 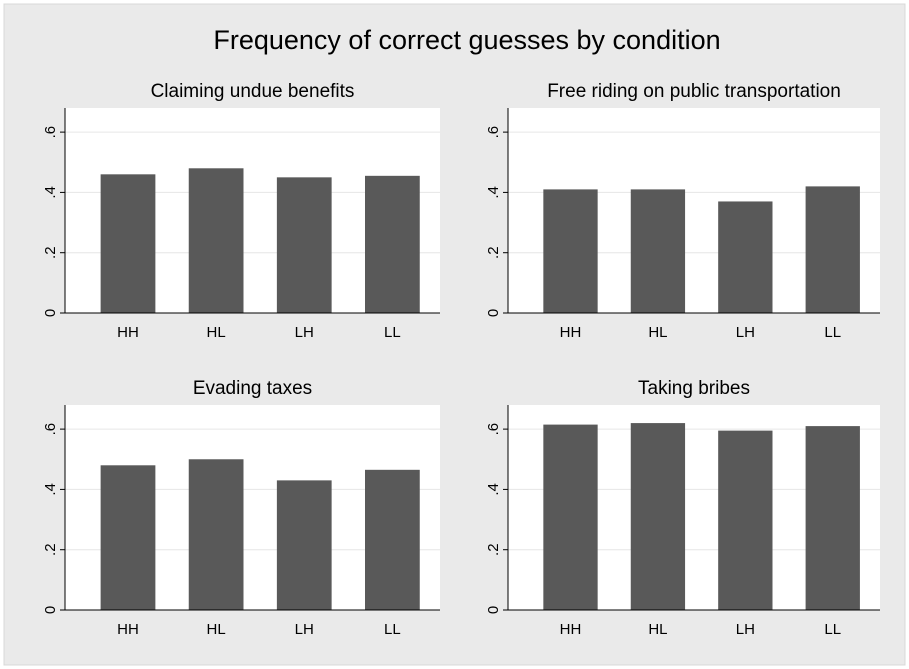 What do you see at coordinates (694, 91) in the screenshot?
I see `panel-title: Free riding on public transportation` at bounding box center [694, 91].